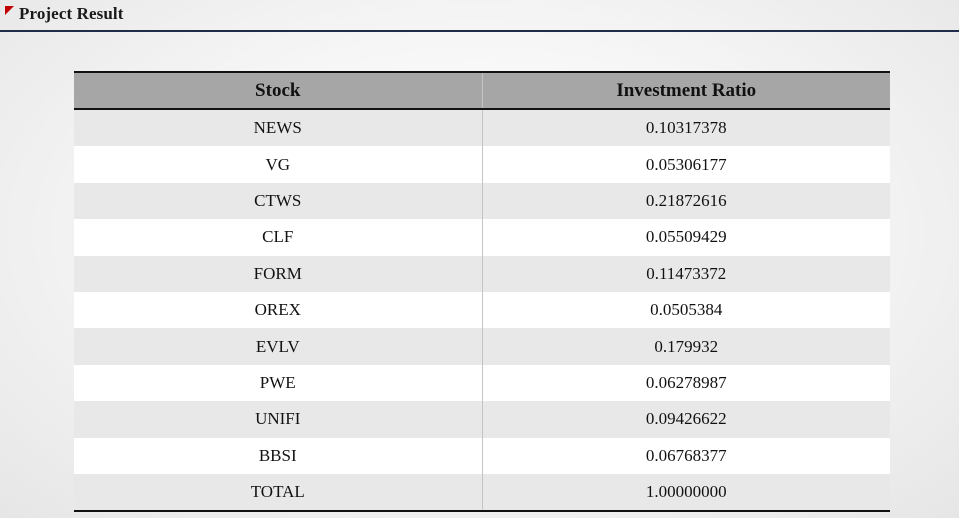  Describe the element at coordinates (479, 16) in the screenshot. I see `slide-header: Project Result` at that location.